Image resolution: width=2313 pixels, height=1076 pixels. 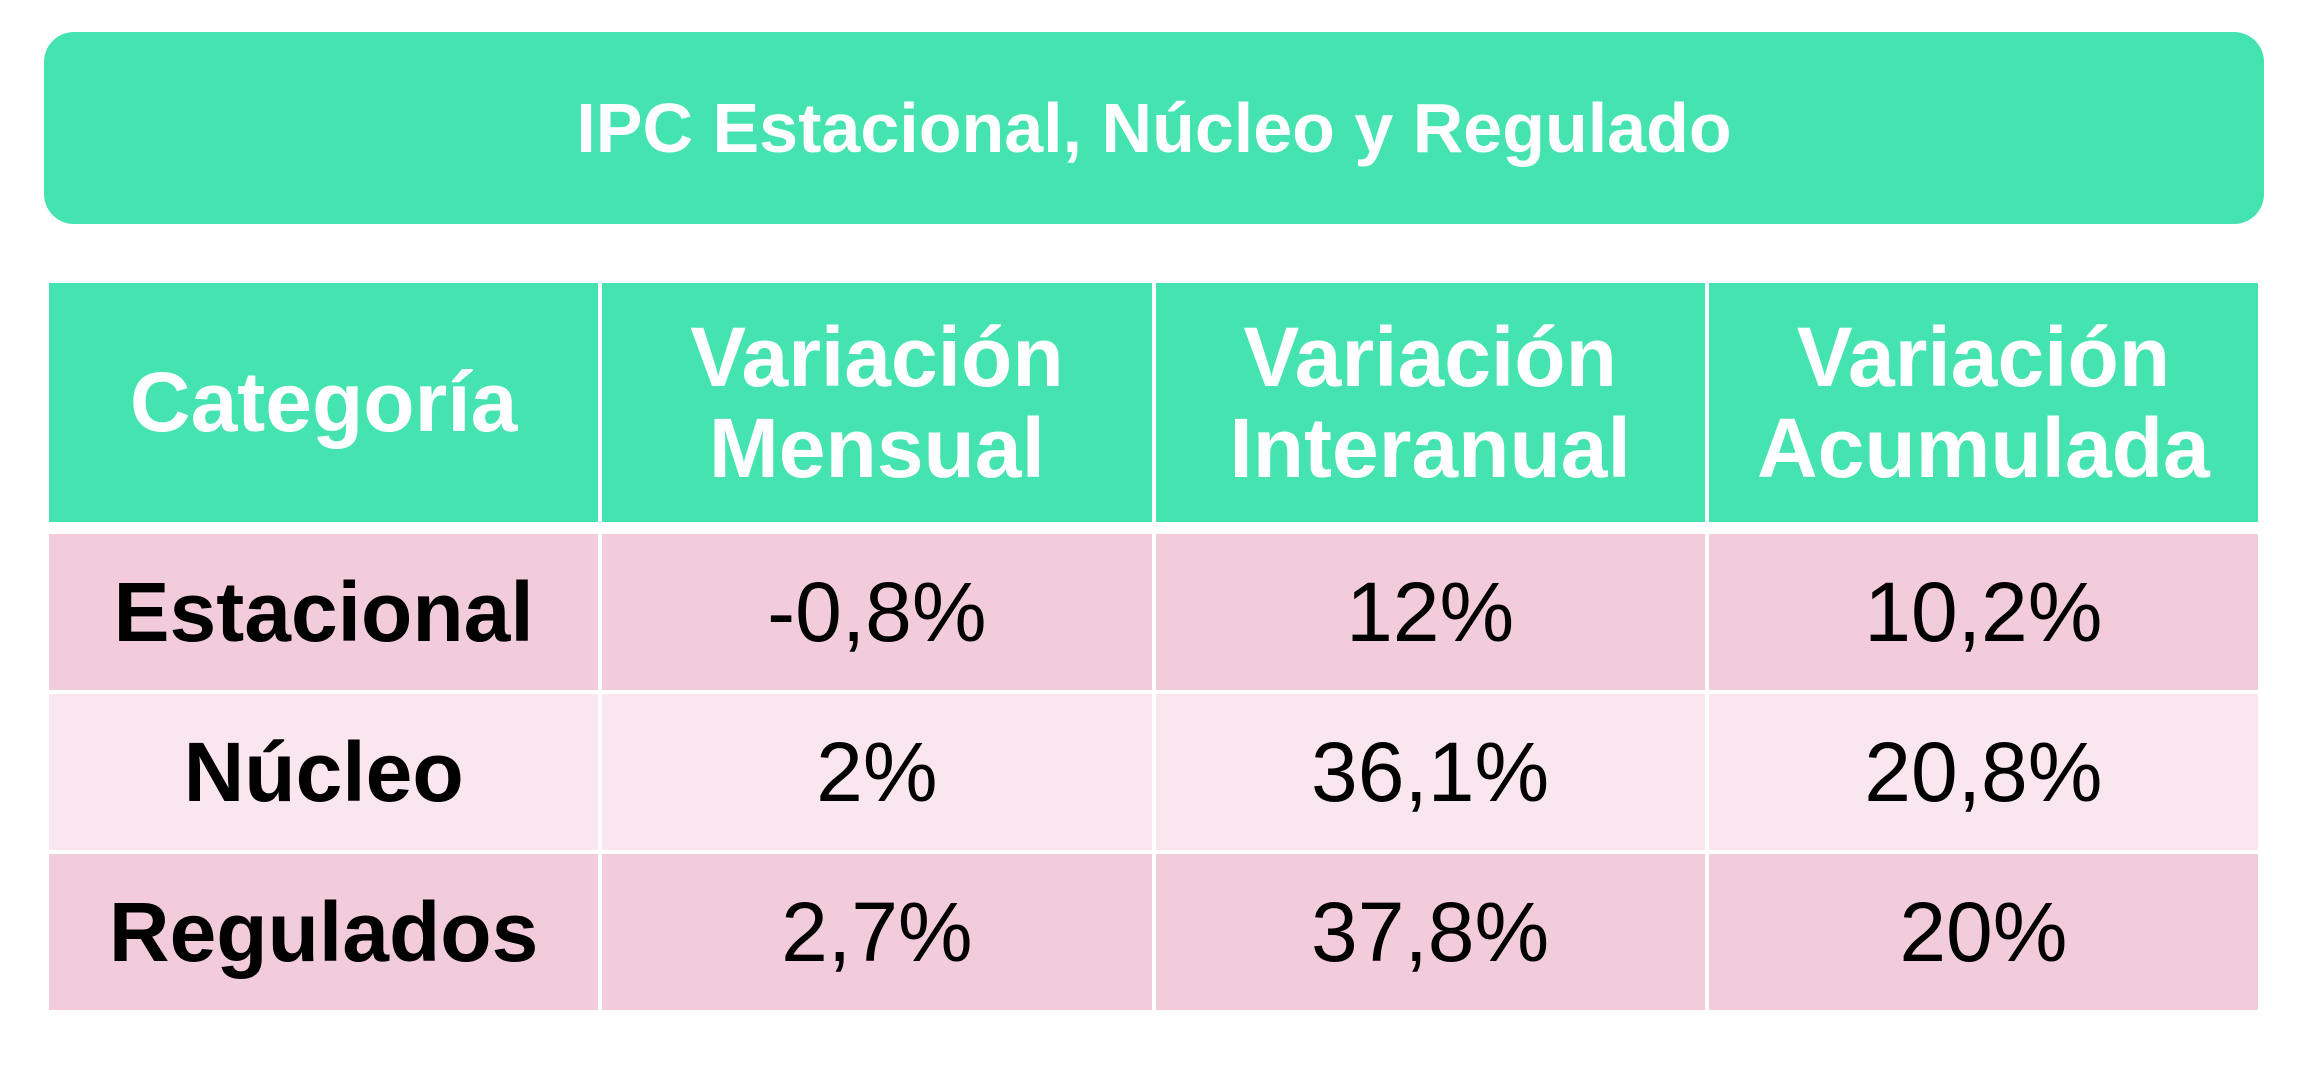 What do you see at coordinates (1430, 612) in the screenshot?
I see `row-interanual: 12%` at bounding box center [1430, 612].